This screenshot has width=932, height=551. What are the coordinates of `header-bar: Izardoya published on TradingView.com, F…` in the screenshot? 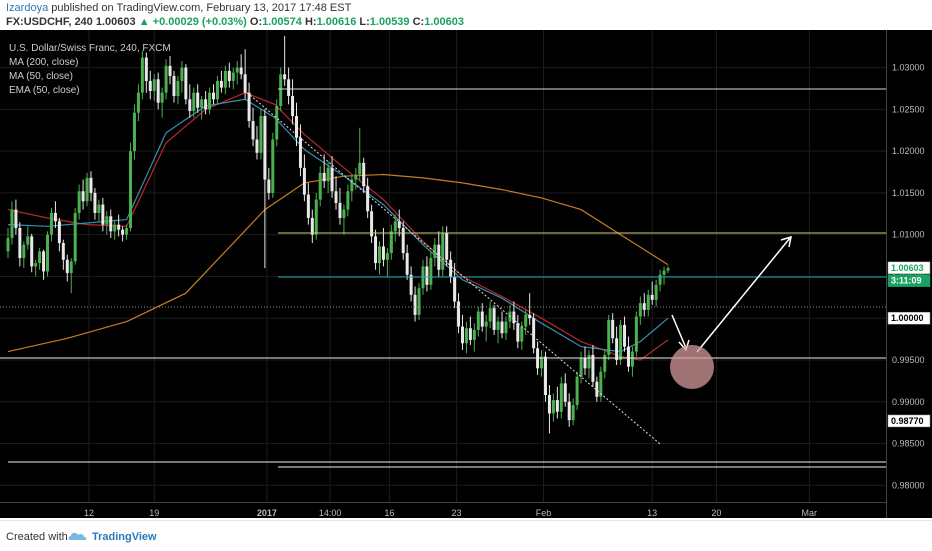 It's located at (466, 15).